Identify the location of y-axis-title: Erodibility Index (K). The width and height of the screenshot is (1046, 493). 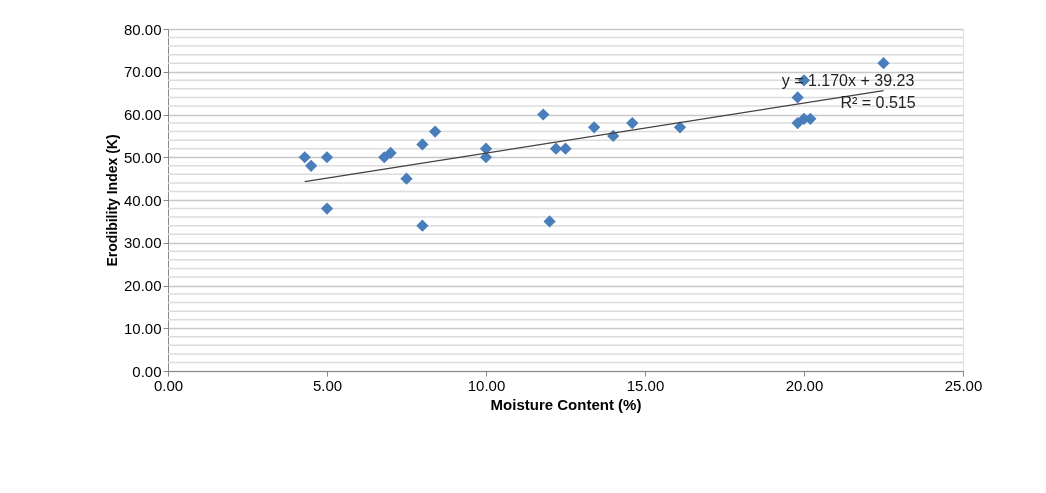
(111, 200).